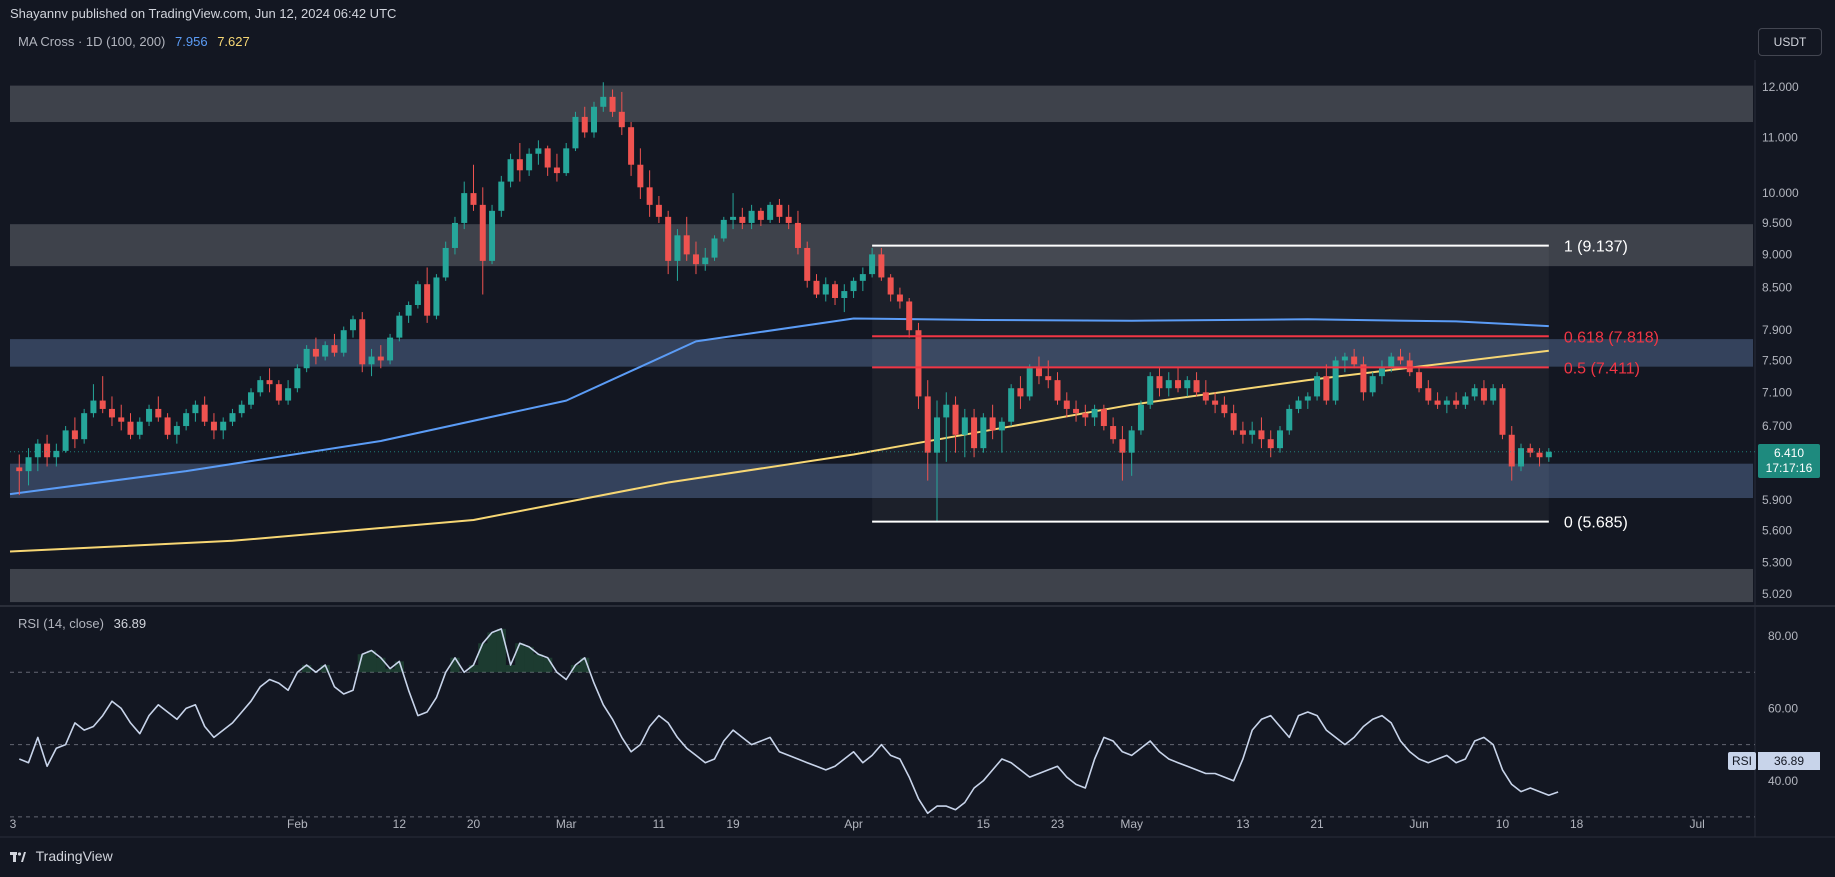 Image resolution: width=1835 pixels, height=877 pixels. Describe the element at coordinates (1418, 824) in the screenshot. I see `time-tick-label: Jun` at that location.